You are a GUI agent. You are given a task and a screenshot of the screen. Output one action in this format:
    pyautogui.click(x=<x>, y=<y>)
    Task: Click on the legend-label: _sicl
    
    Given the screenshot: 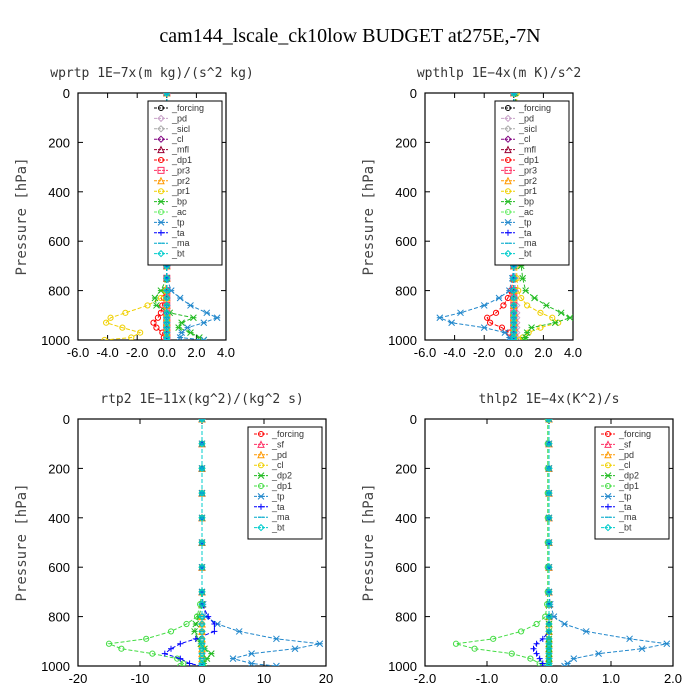 What is the action you would take?
    pyautogui.click(x=180, y=129)
    